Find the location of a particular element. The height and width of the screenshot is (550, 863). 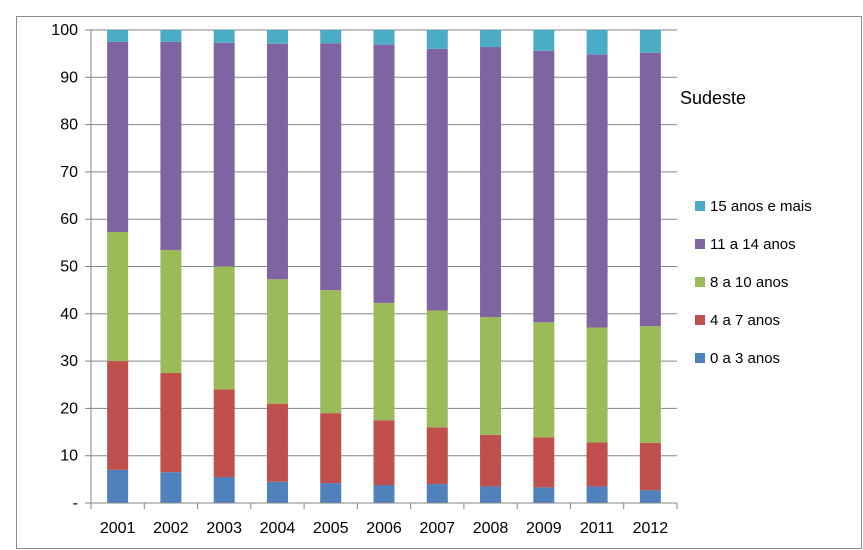

y-tick-label: 10 is located at coordinates (69, 456).